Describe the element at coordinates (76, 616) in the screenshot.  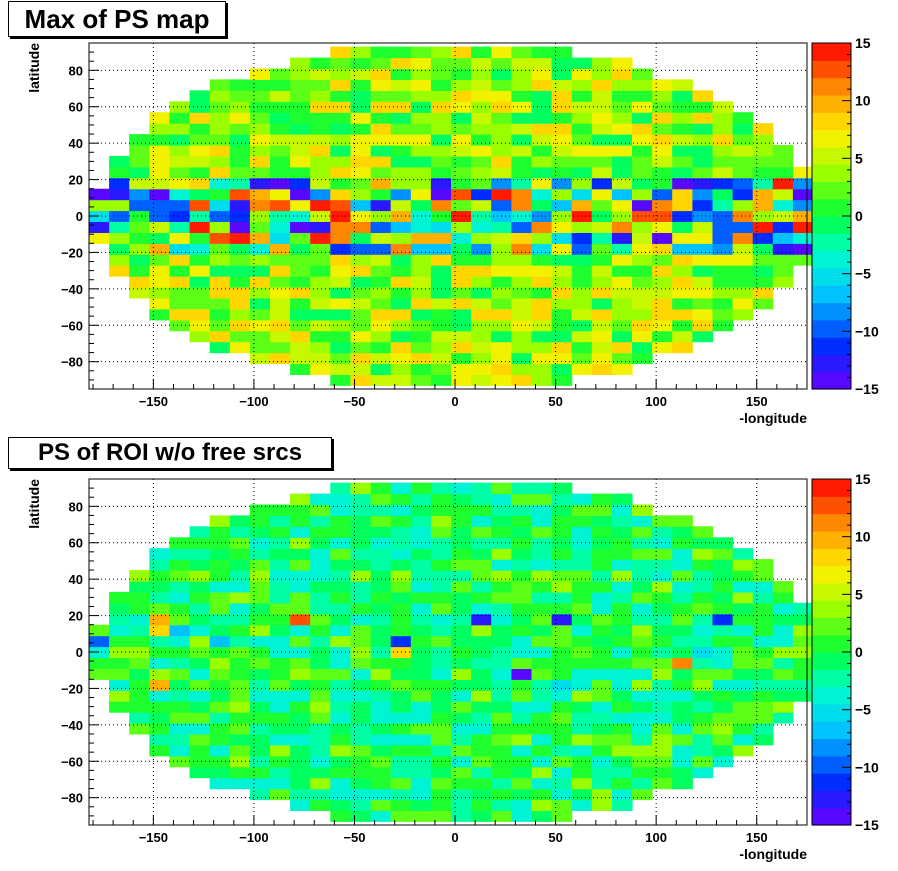
I see `y-tick-label: 20` at that location.